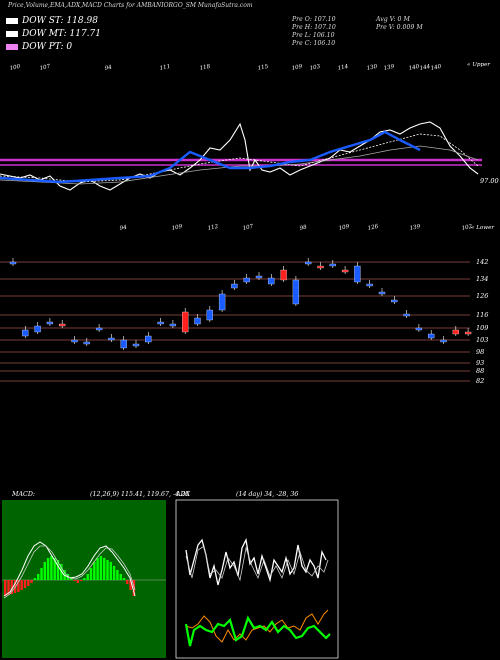  I want to click on adx-params: (14 day) 34, -28, 36, so click(267, 494).